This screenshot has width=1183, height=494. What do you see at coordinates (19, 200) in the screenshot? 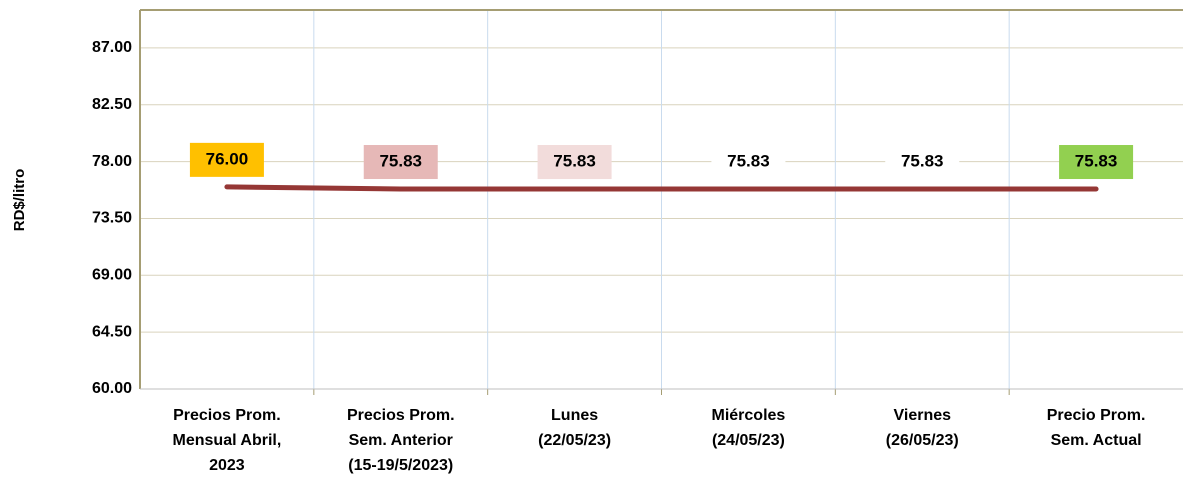
I see `y-axis-label: RD$/litro` at bounding box center [19, 200].